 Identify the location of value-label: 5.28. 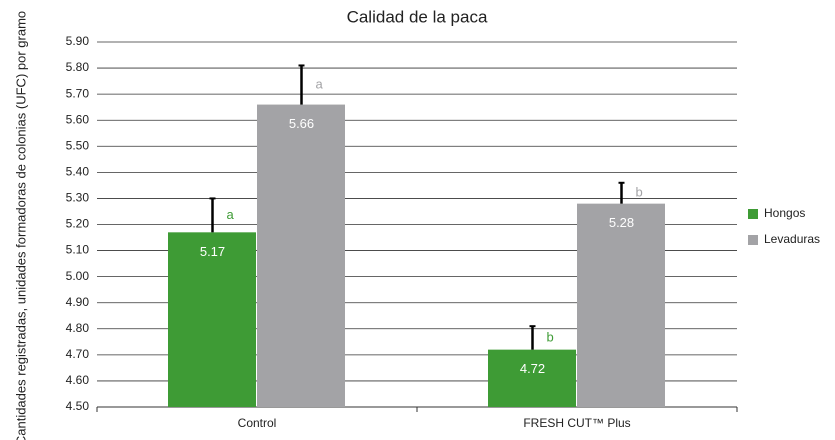
(621, 222).